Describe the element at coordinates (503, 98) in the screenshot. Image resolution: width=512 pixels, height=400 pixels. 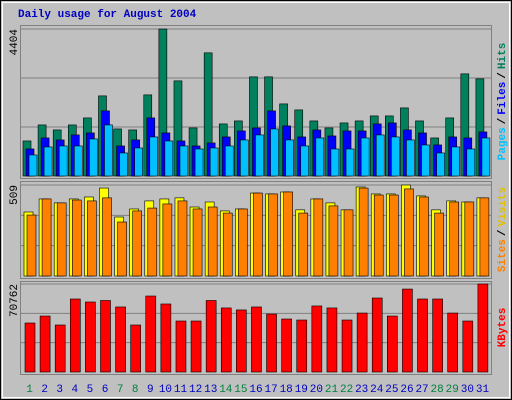
I see `legend-entry: Files` at that location.